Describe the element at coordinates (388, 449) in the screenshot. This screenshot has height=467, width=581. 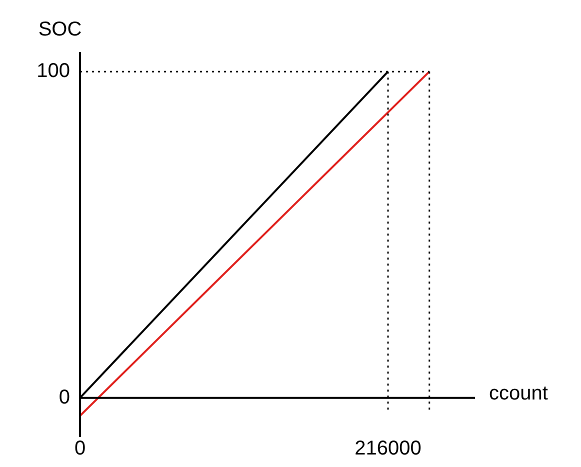
I see `x-tick-label: 216000` at that location.